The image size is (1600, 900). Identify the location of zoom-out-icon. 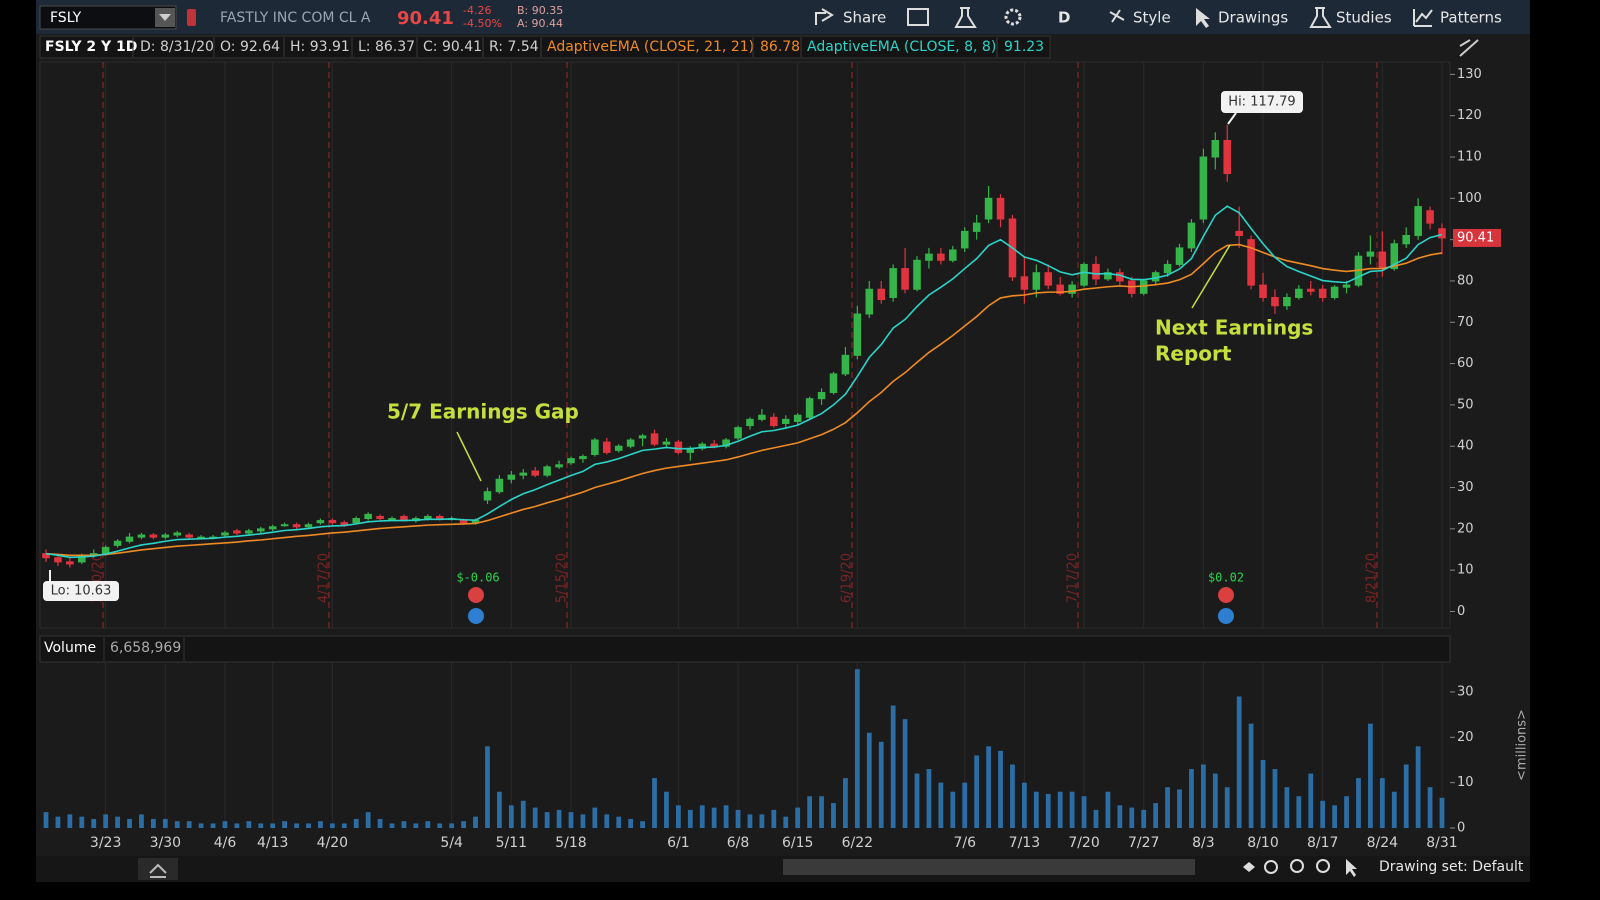
(1323, 866).